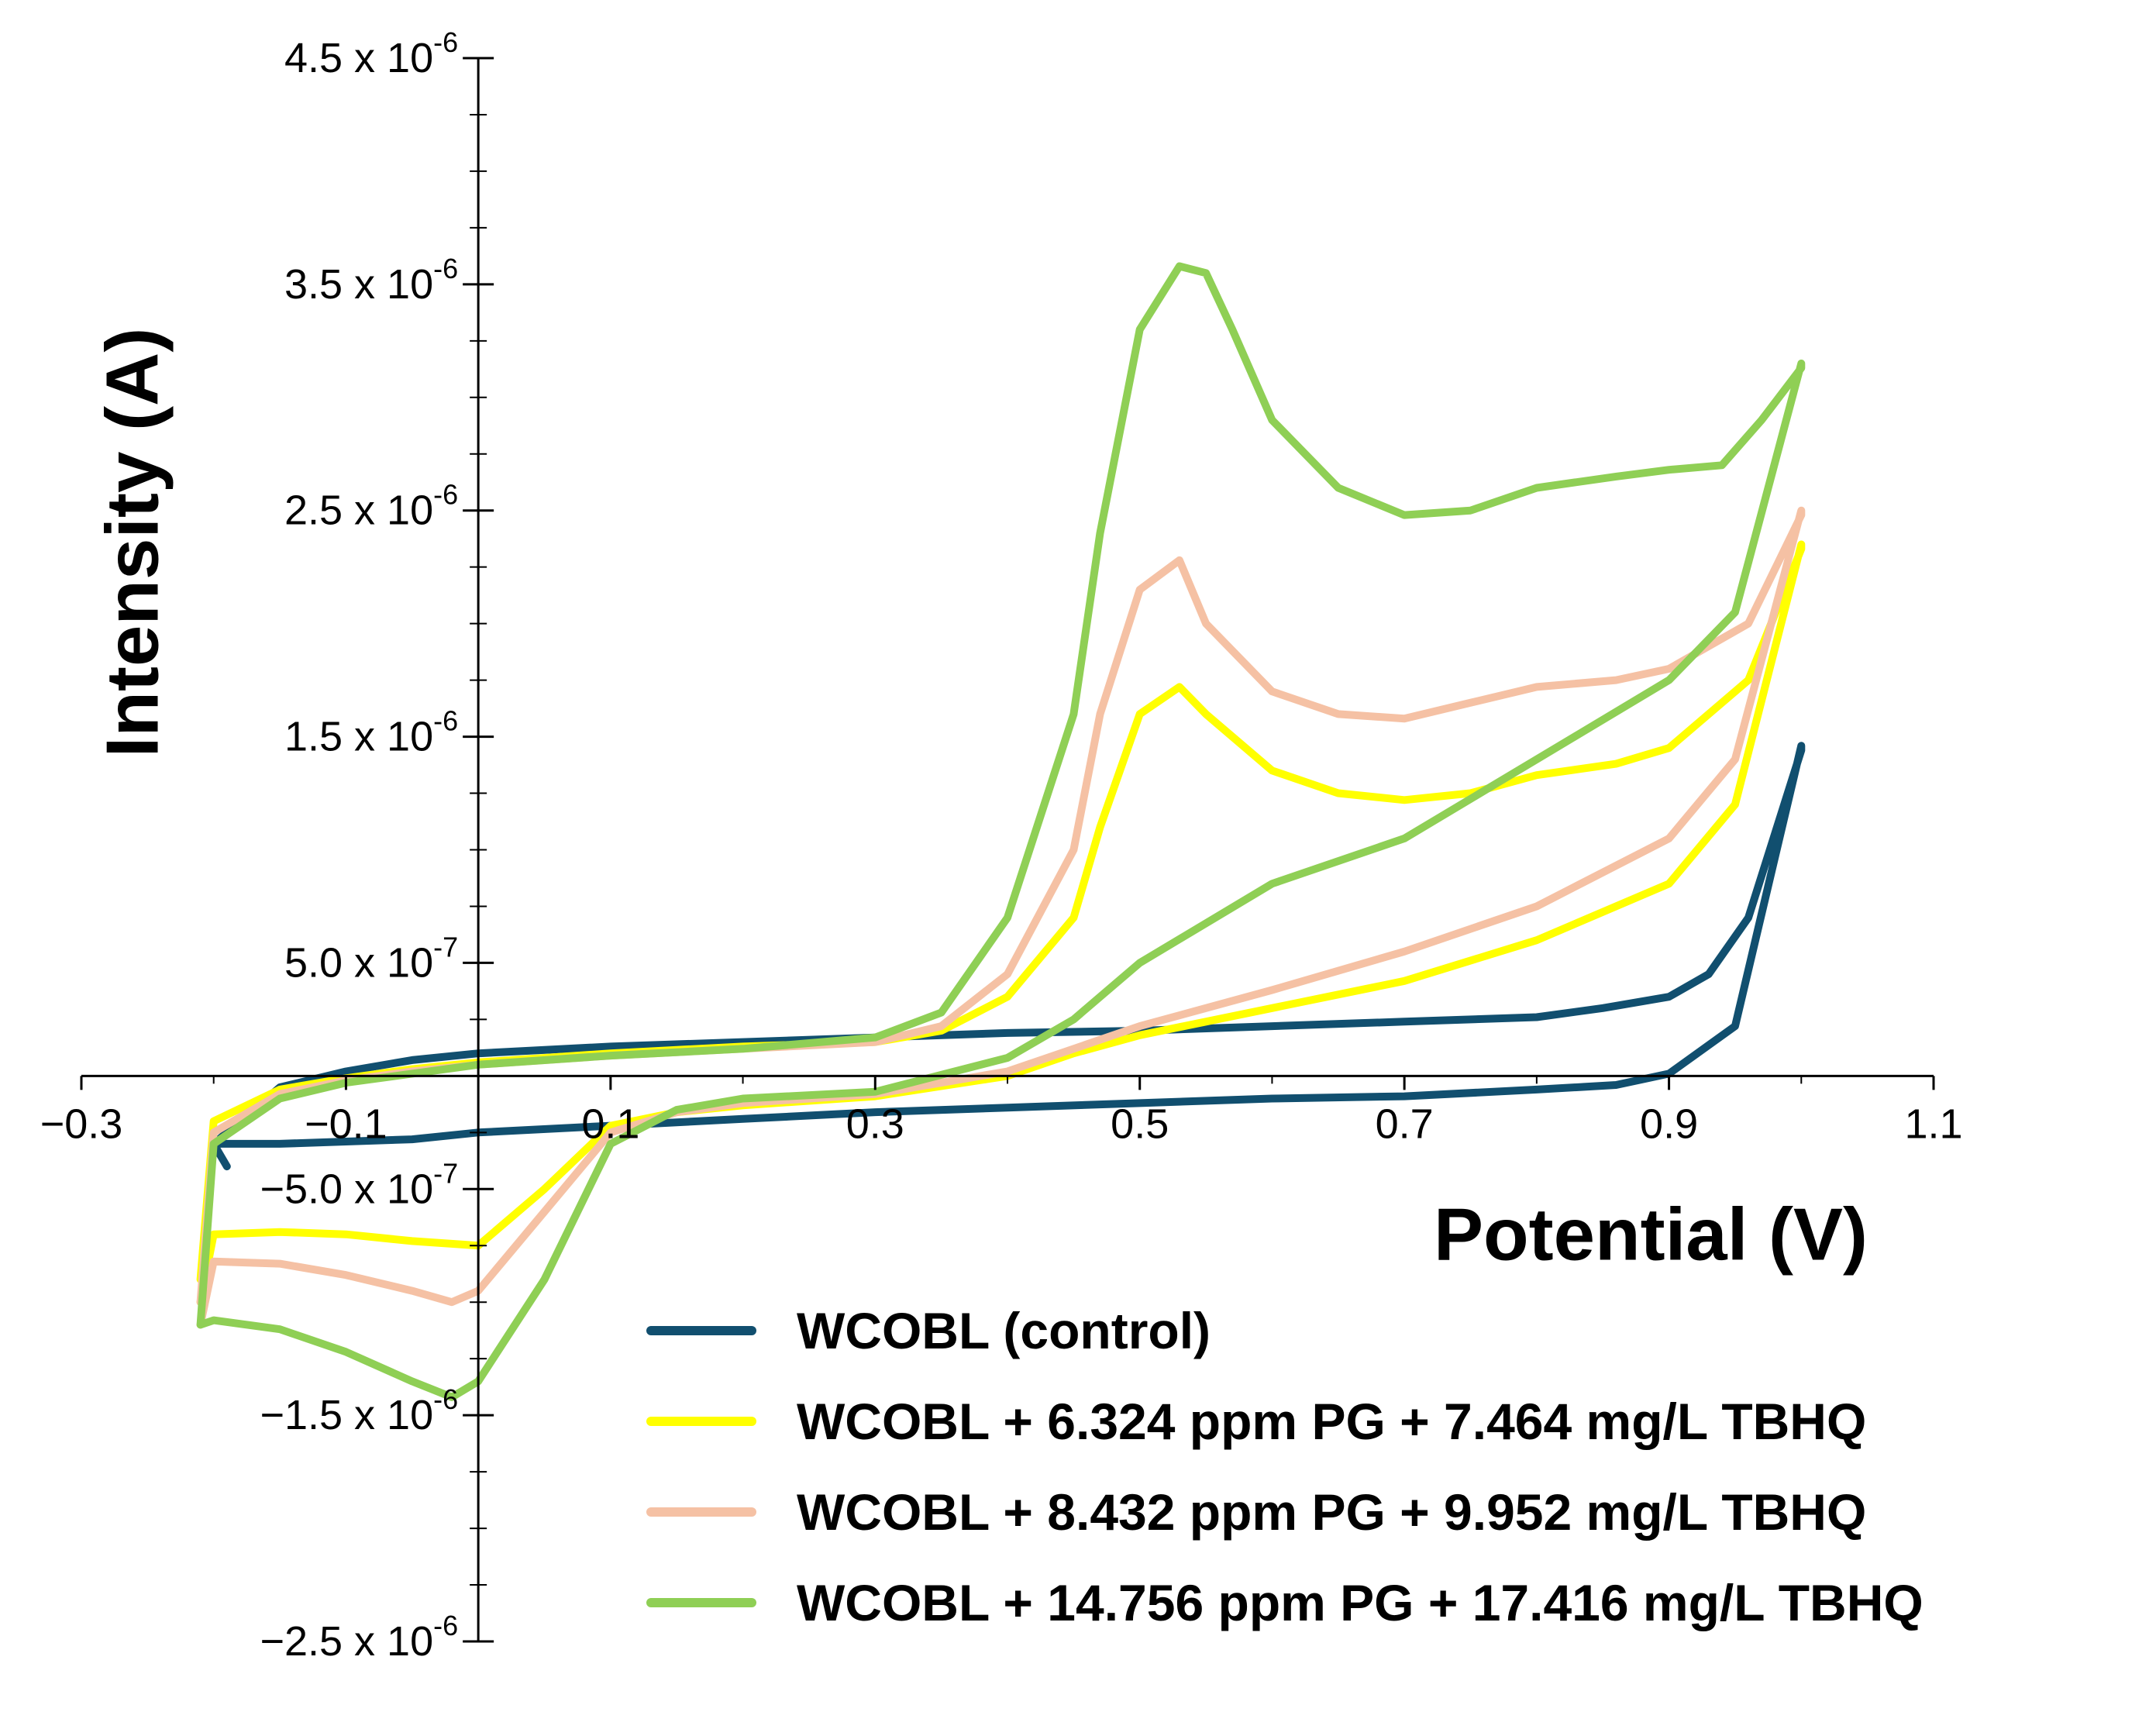 This screenshot has height=1729, width=2156. Describe the element at coordinates (610, 1123) in the screenshot. I see `x-tick-label: 0.1` at that location.